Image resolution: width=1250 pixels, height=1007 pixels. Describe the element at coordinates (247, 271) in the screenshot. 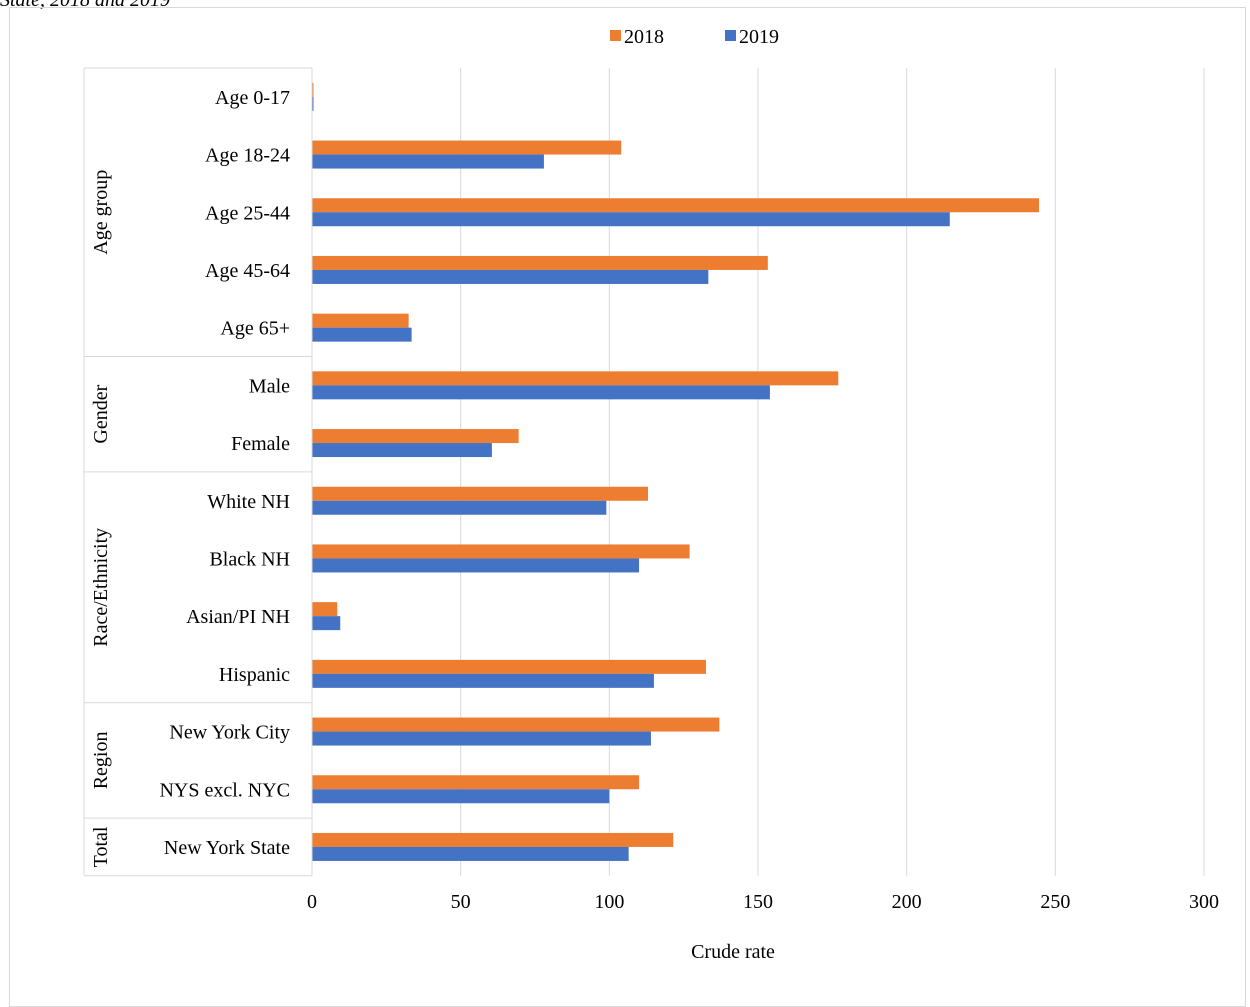

I see `category-label: Age 45-64` at that location.